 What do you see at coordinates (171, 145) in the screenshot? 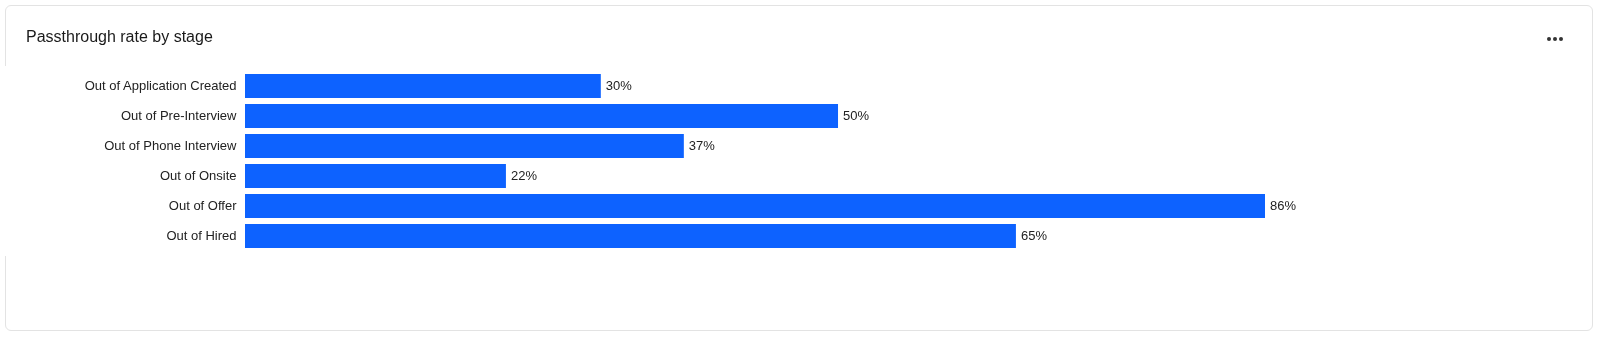
I see `y-tick-label: Out of Phone Interview` at bounding box center [171, 145].